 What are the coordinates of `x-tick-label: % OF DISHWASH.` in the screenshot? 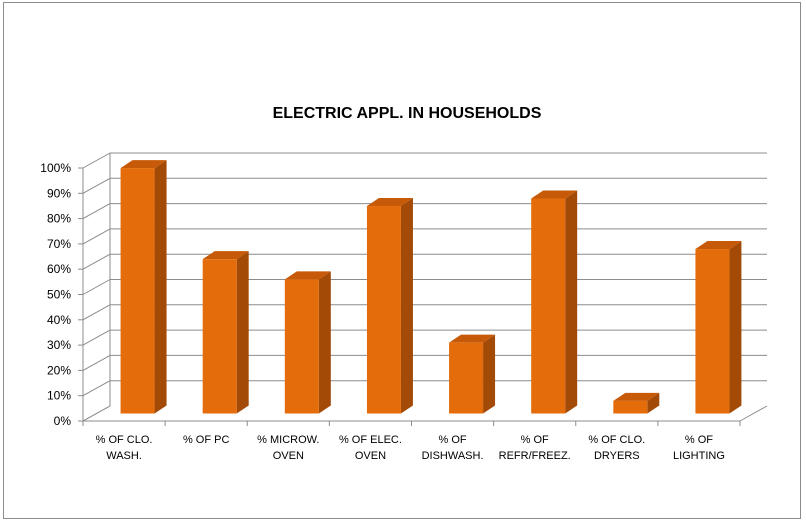 It's located at (453, 448).